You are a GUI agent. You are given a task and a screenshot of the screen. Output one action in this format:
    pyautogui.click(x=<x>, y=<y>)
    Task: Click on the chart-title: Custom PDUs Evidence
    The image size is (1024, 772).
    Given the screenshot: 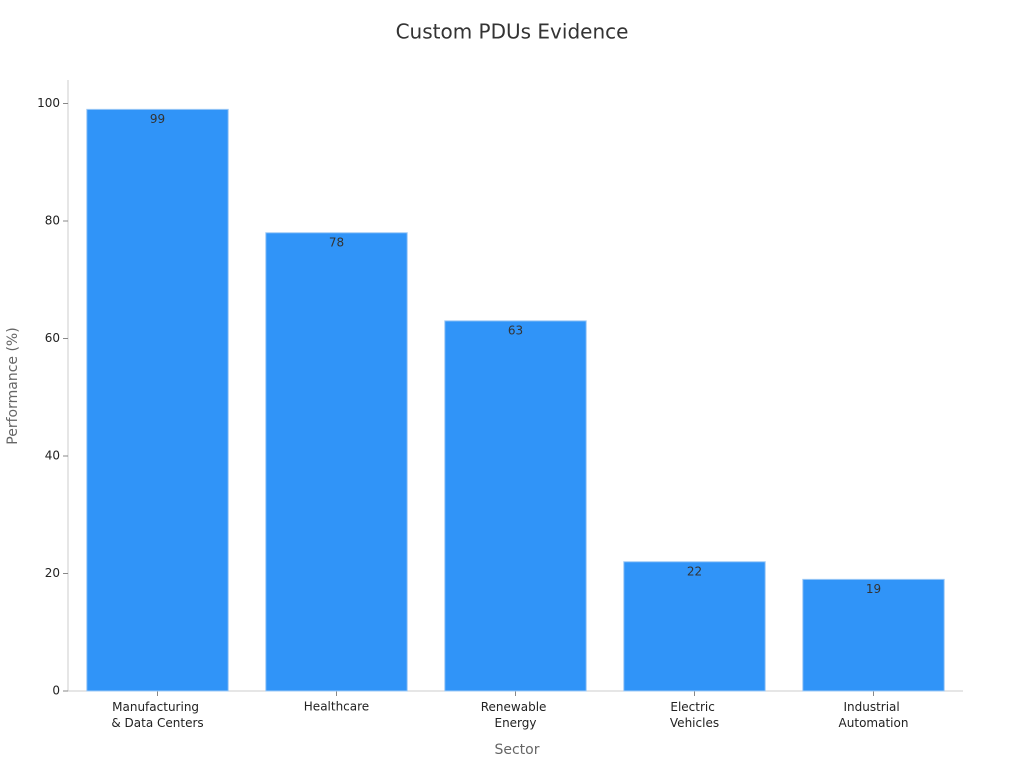 What is the action you would take?
    pyautogui.click(x=512, y=32)
    